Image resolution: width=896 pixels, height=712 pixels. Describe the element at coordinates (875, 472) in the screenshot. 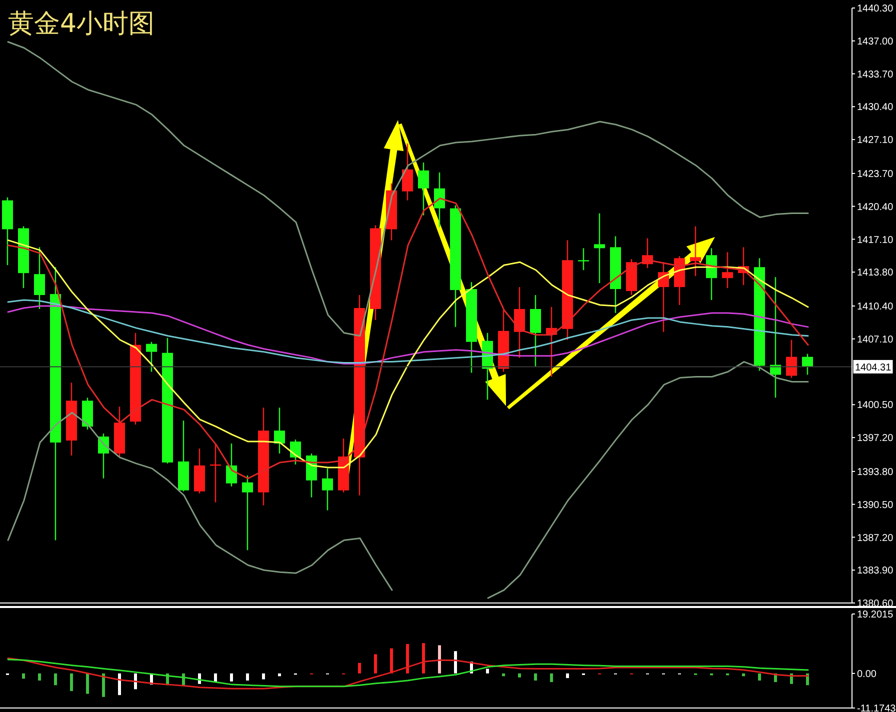

I see `y-tick-label: 1393.80` at that location.